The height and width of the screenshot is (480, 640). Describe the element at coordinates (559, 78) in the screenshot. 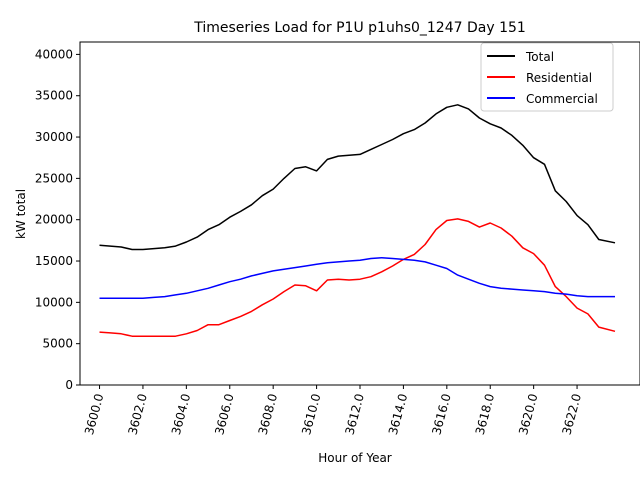

I see `legend-label-residential: Residential` at that location.